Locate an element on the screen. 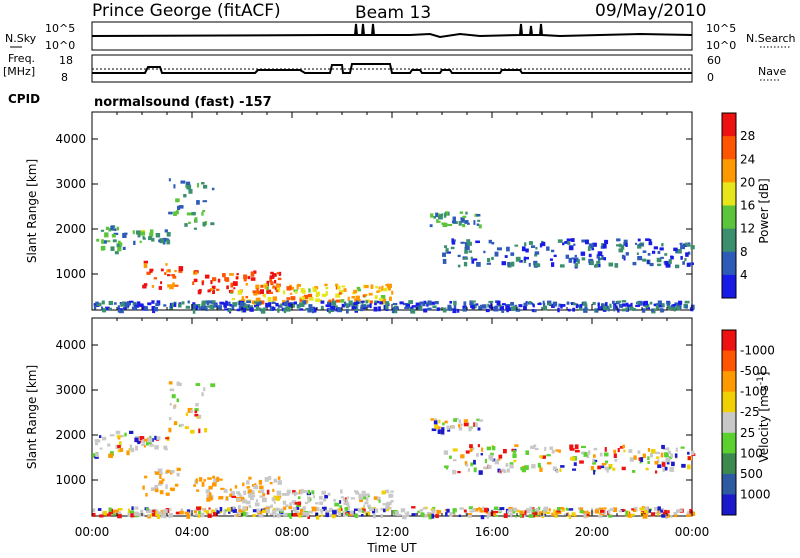  time-tick-label: 20:00 is located at coordinates (592, 532).